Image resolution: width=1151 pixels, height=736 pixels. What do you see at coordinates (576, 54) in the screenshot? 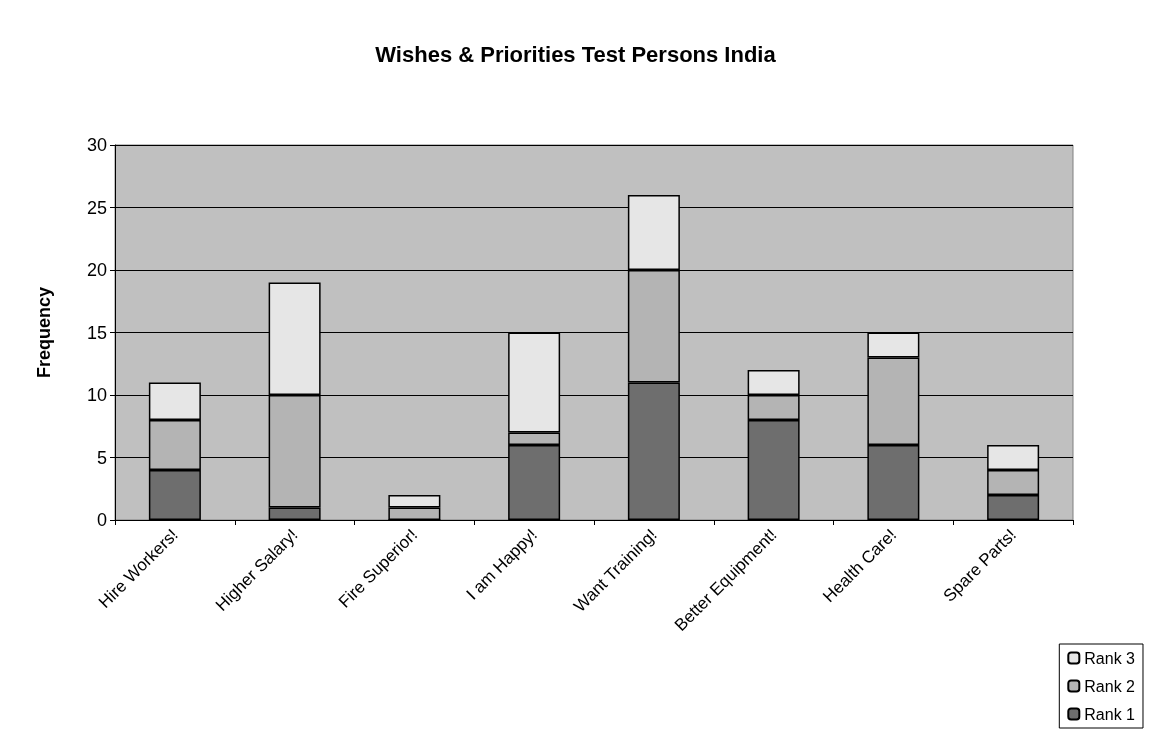
I see `chart-title: Wishes & Priorities Test Persons India` at bounding box center [576, 54].